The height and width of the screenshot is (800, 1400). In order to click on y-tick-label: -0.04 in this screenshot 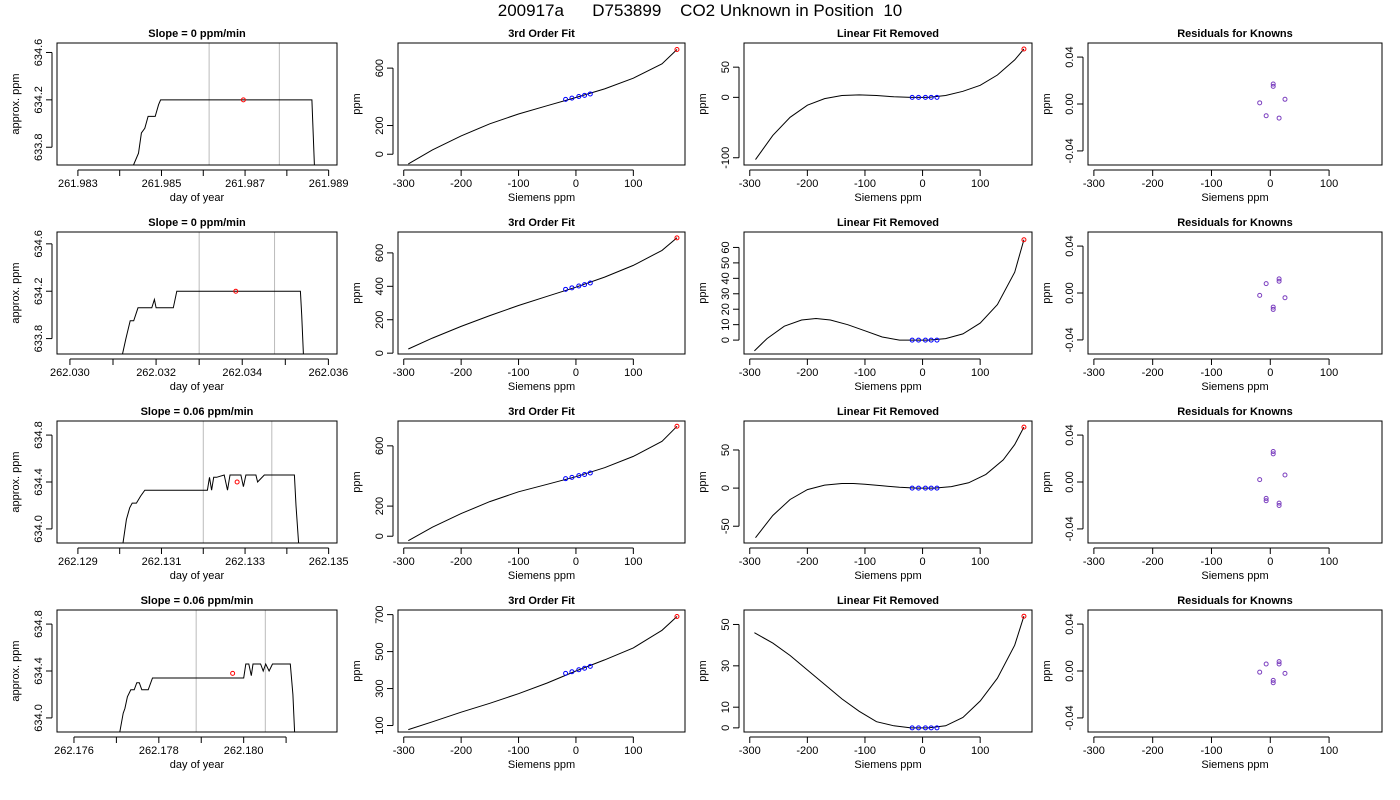, I will do `click(1070, 528)`.